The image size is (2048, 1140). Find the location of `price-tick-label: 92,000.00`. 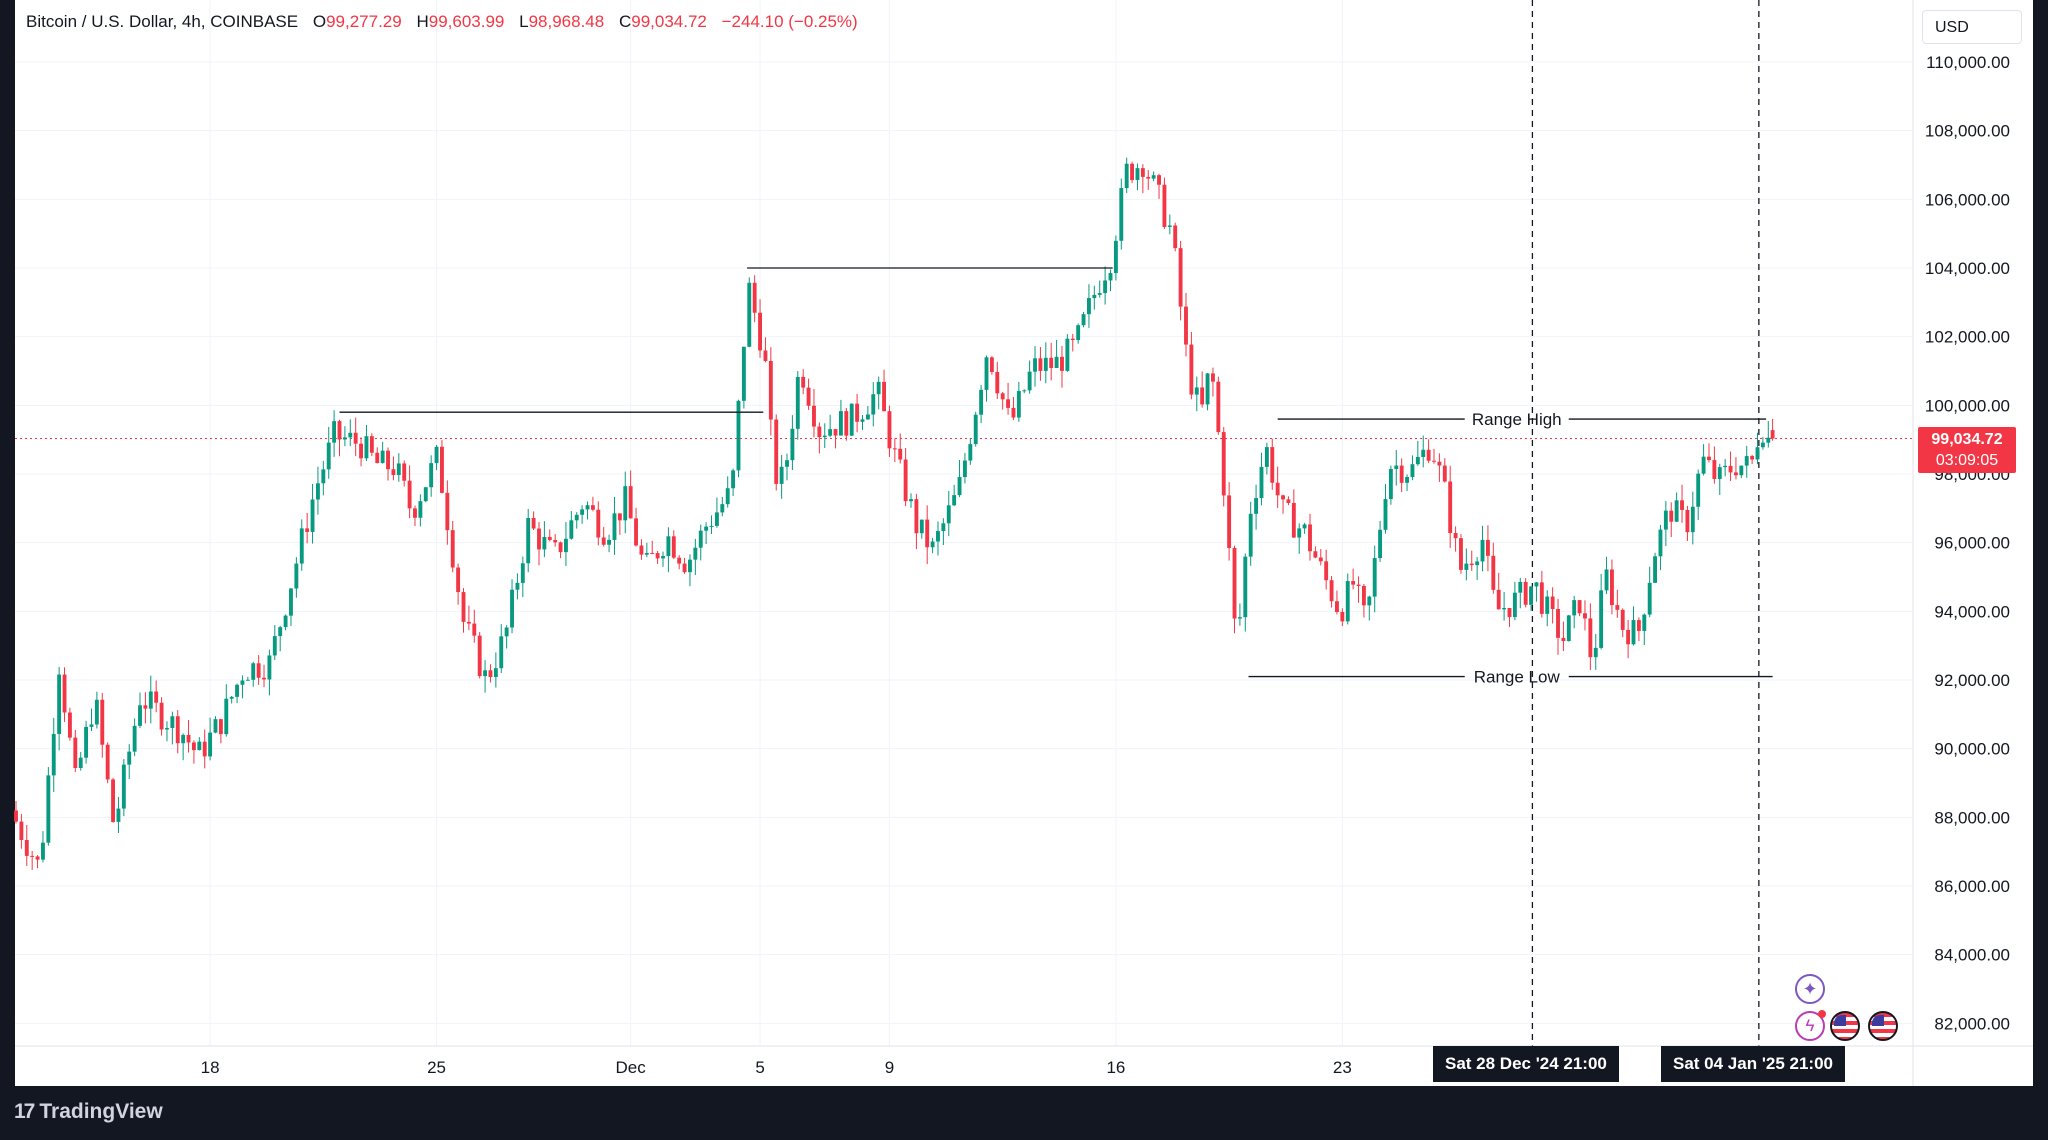

price-tick-label: 92,000.00 is located at coordinates (1972, 680).